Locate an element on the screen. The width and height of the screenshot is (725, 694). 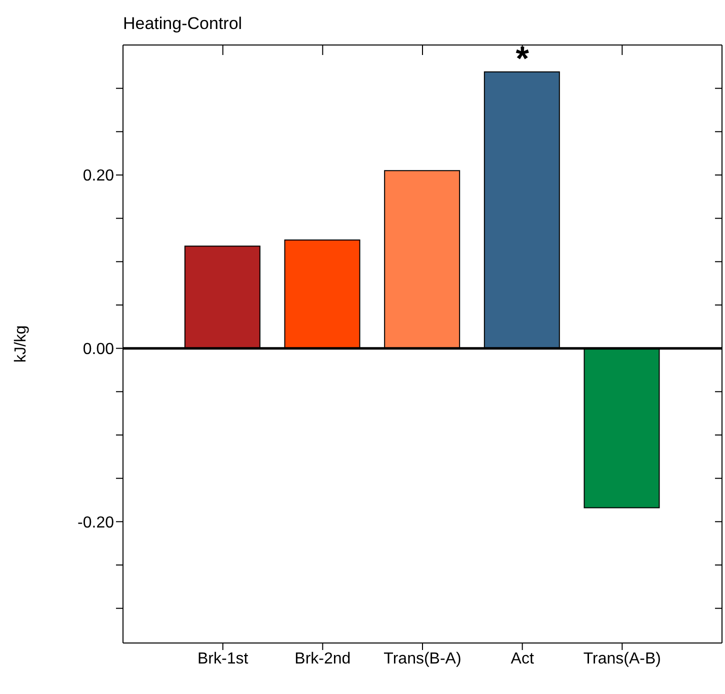
y-tick-label: 0.20 is located at coordinates (98, 176).